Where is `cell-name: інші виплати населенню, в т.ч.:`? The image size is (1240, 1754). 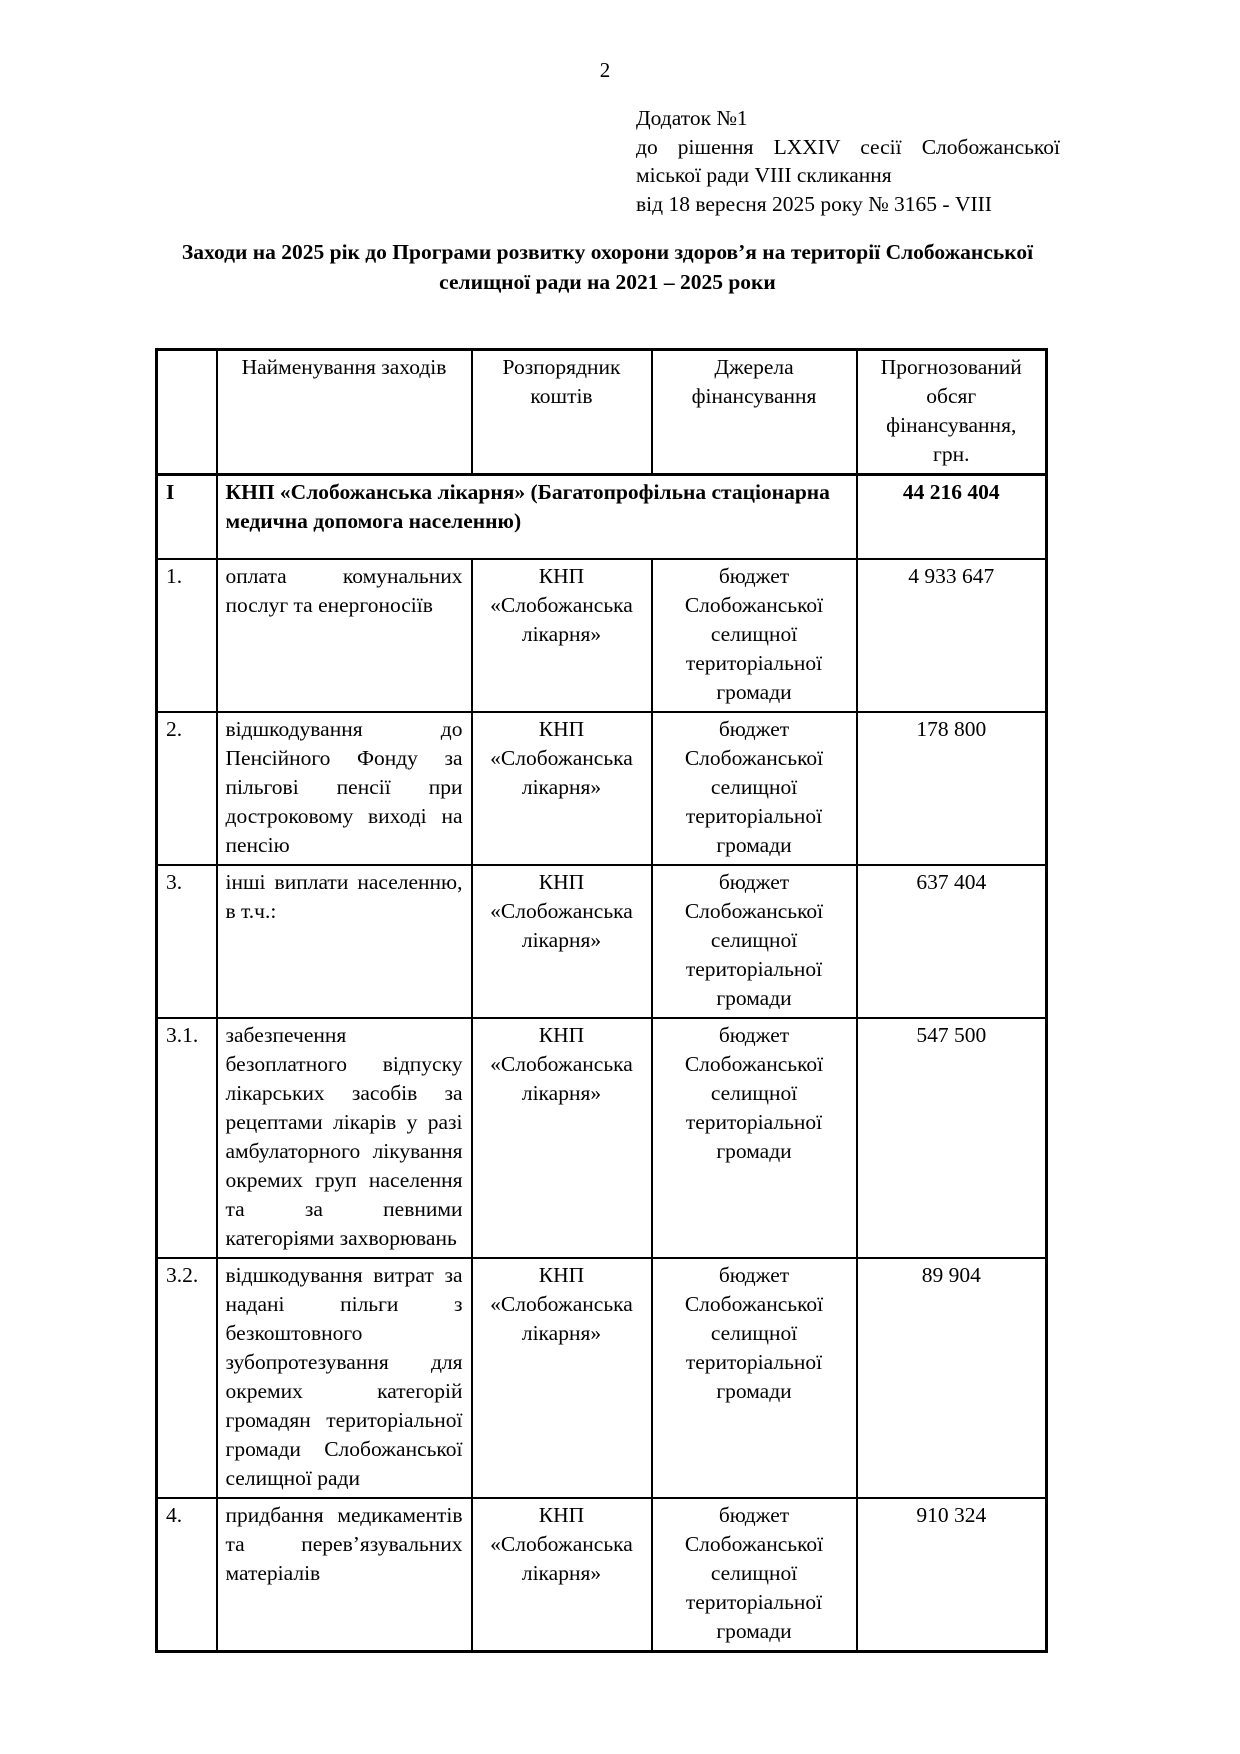
cell-name: інші виплати населенню, в т.ч.: is located at coordinates (344, 941).